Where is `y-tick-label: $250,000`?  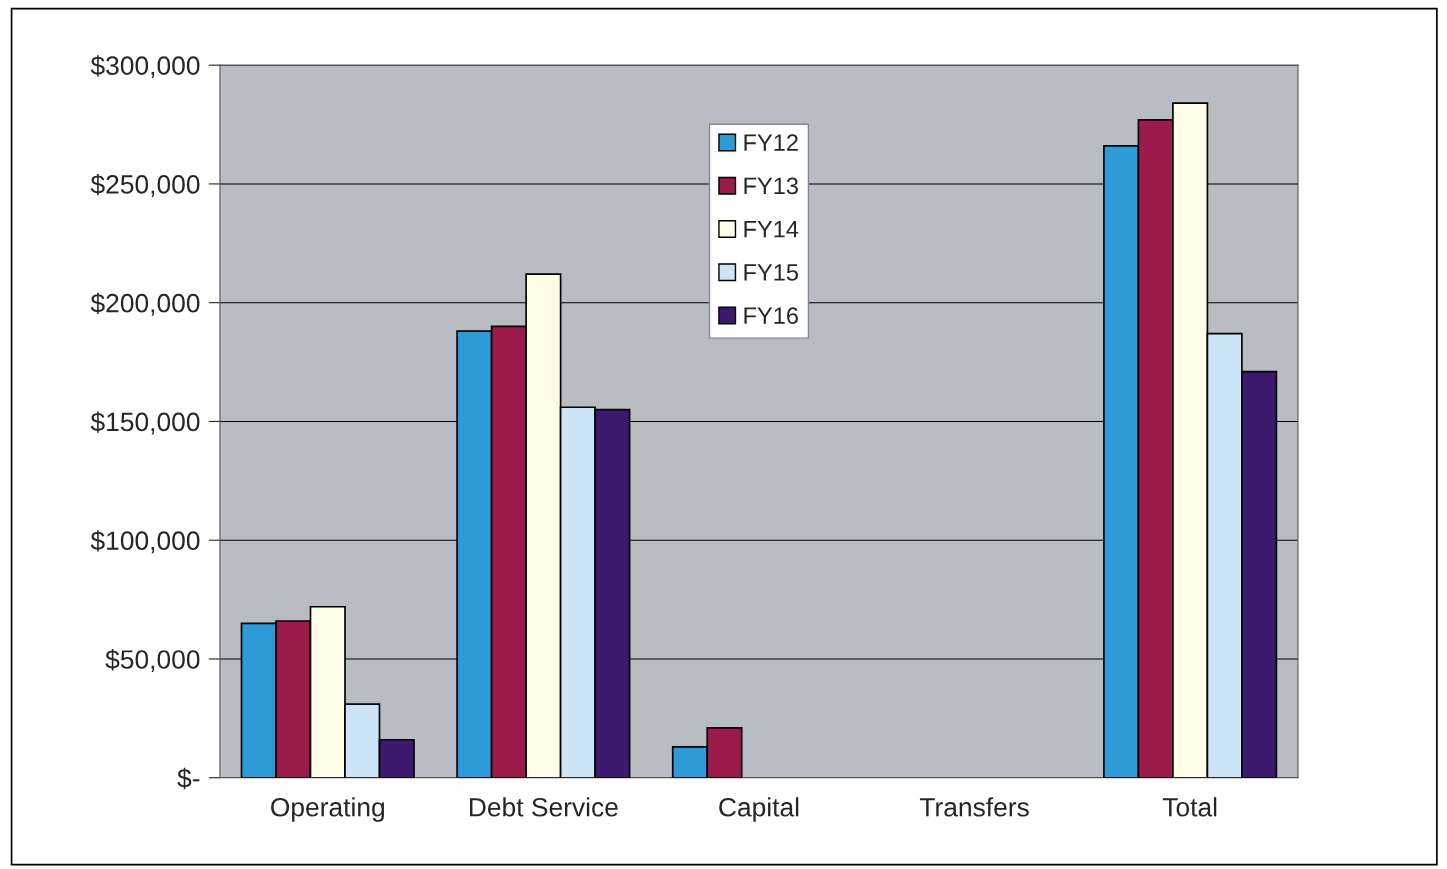 y-tick-label: $250,000 is located at coordinates (145, 185).